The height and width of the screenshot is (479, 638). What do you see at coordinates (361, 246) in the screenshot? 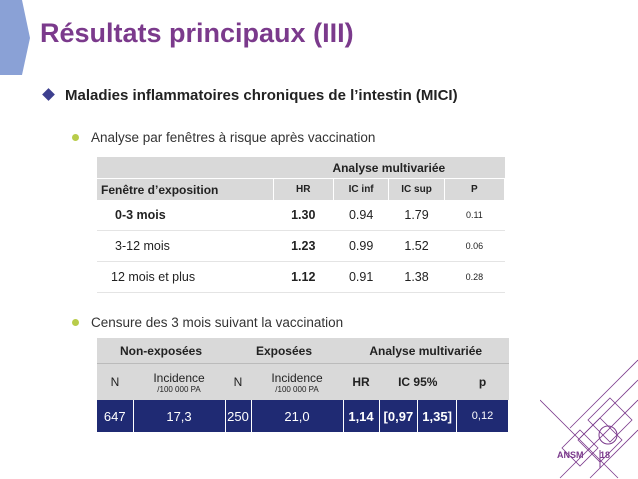
I see `table1-ic-inf: 0.99` at bounding box center [361, 246].